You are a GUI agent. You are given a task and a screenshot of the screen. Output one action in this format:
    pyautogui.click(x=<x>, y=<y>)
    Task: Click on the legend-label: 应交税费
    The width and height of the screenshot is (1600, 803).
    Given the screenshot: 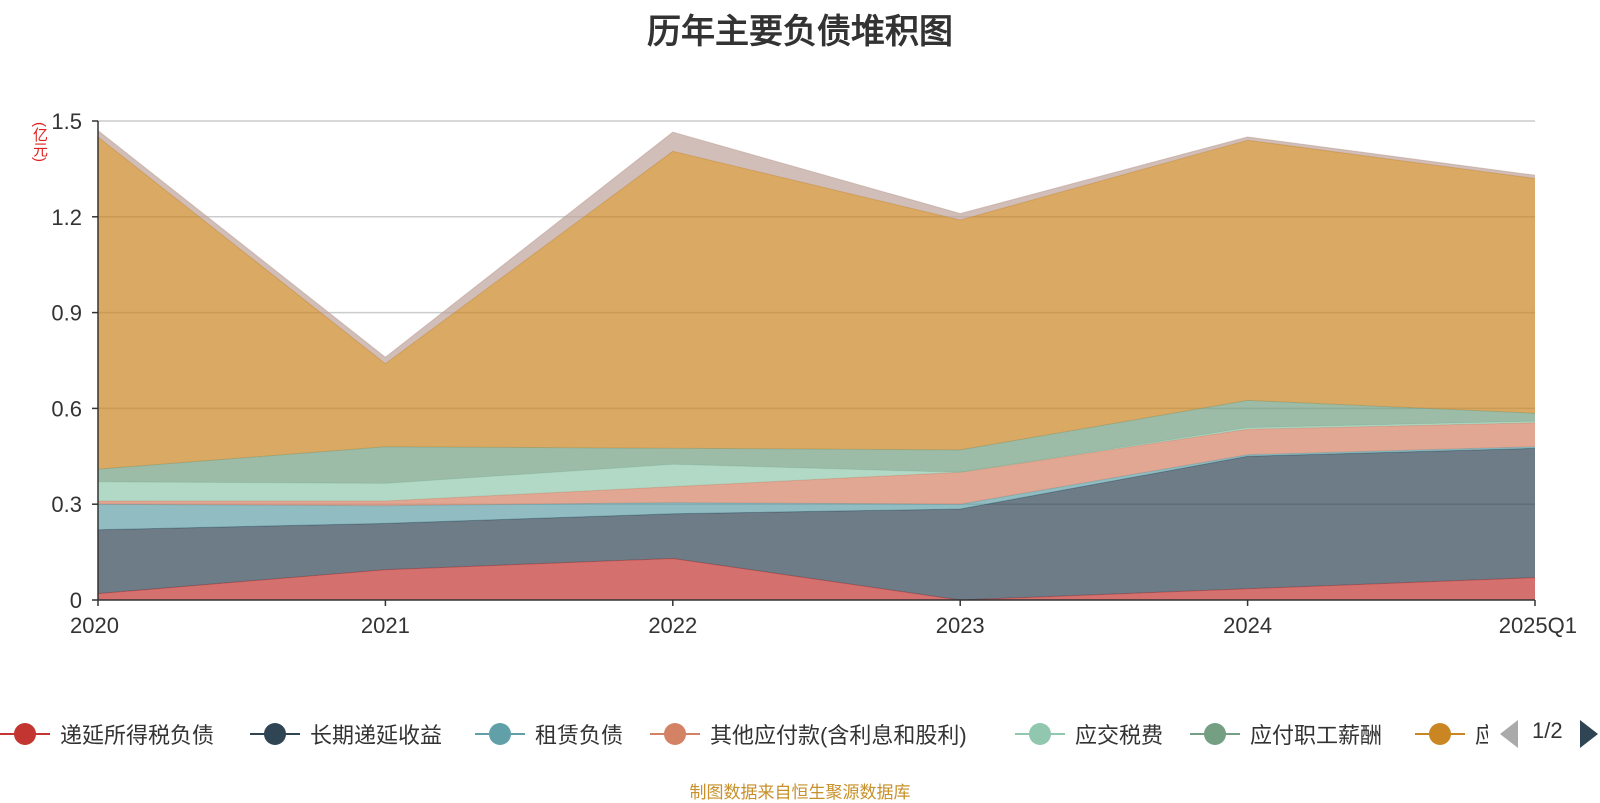 What is the action you would take?
    pyautogui.click(x=1119, y=735)
    